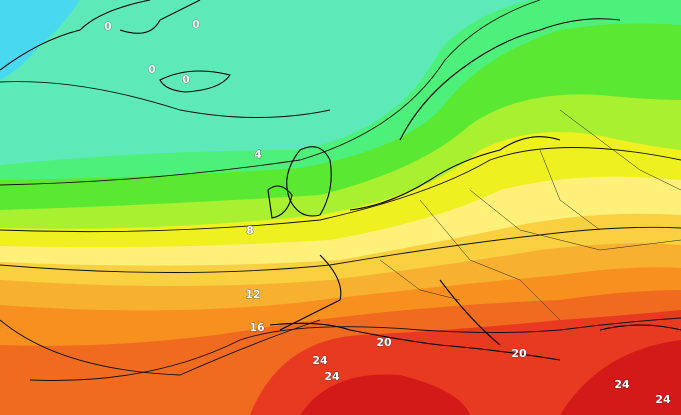  Describe the element at coordinates (252, 294) in the screenshot. I see `contour-label: 12` at that location.